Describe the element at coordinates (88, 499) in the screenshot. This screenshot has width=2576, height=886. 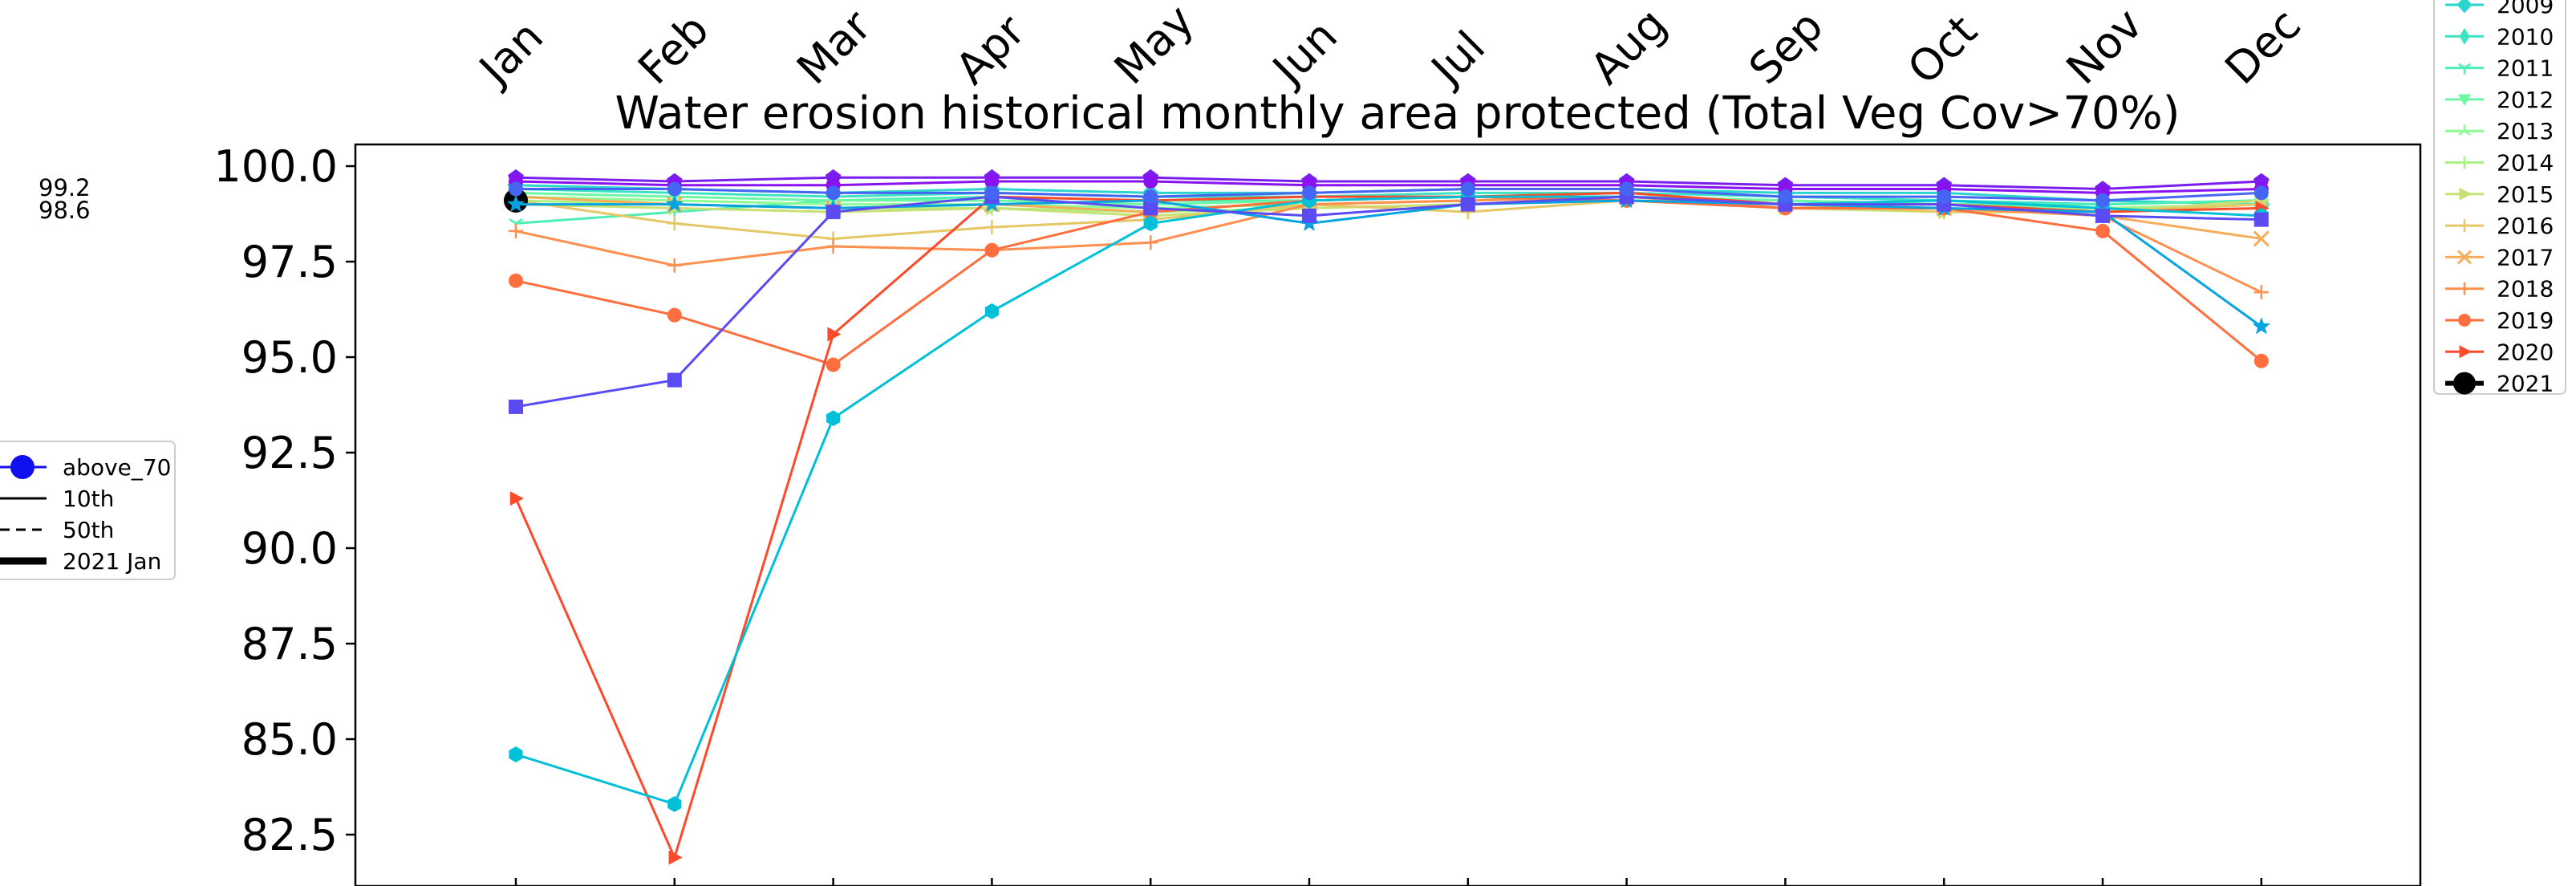
I see `legend-label: 10th` at that location.